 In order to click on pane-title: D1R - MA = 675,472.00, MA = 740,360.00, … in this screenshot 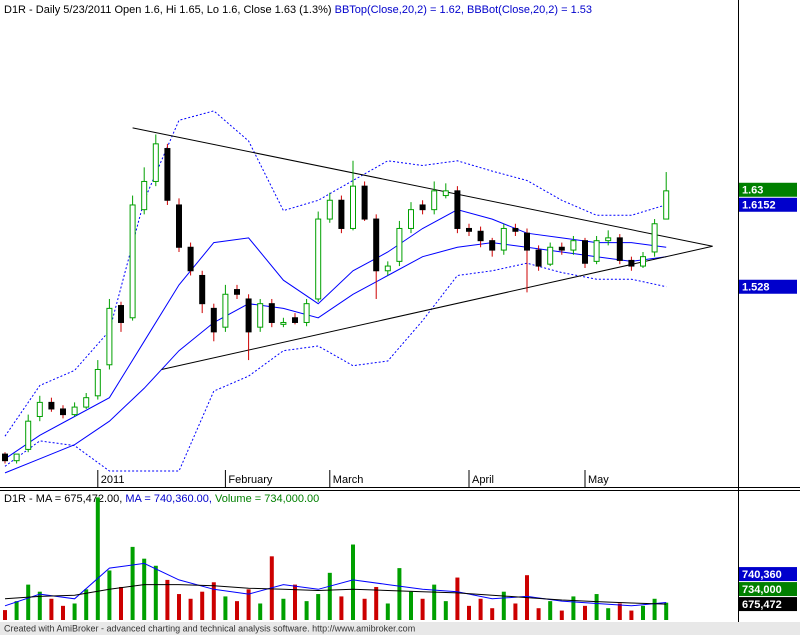, I will do `click(161, 499)`.